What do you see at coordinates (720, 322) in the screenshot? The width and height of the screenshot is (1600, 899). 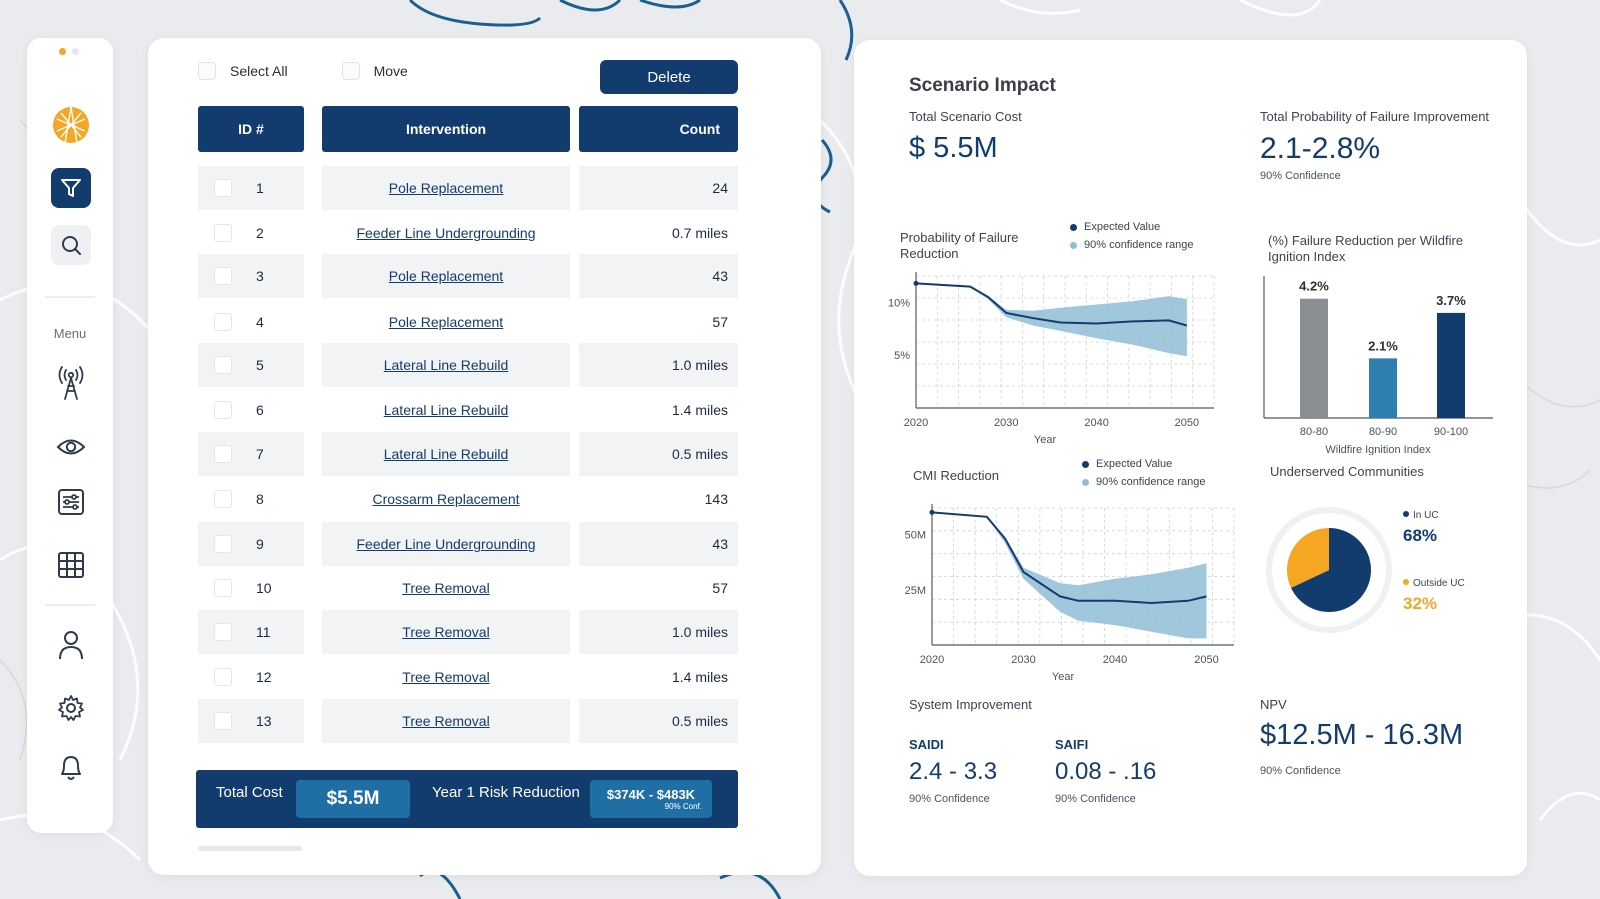 I see `count-cell: 57` at bounding box center [720, 322].